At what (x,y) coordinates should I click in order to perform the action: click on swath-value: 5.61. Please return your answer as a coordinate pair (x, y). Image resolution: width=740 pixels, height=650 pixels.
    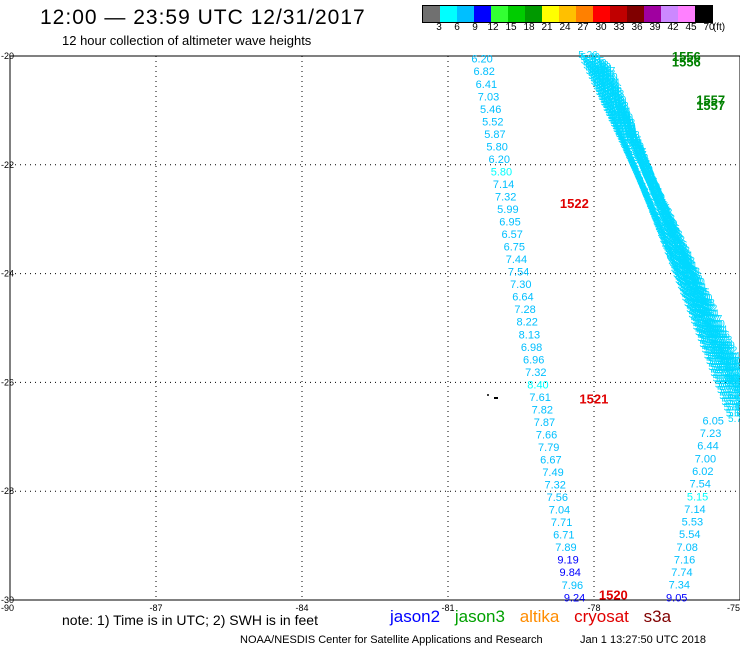
    Looking at the image, I should click on (688, 283).